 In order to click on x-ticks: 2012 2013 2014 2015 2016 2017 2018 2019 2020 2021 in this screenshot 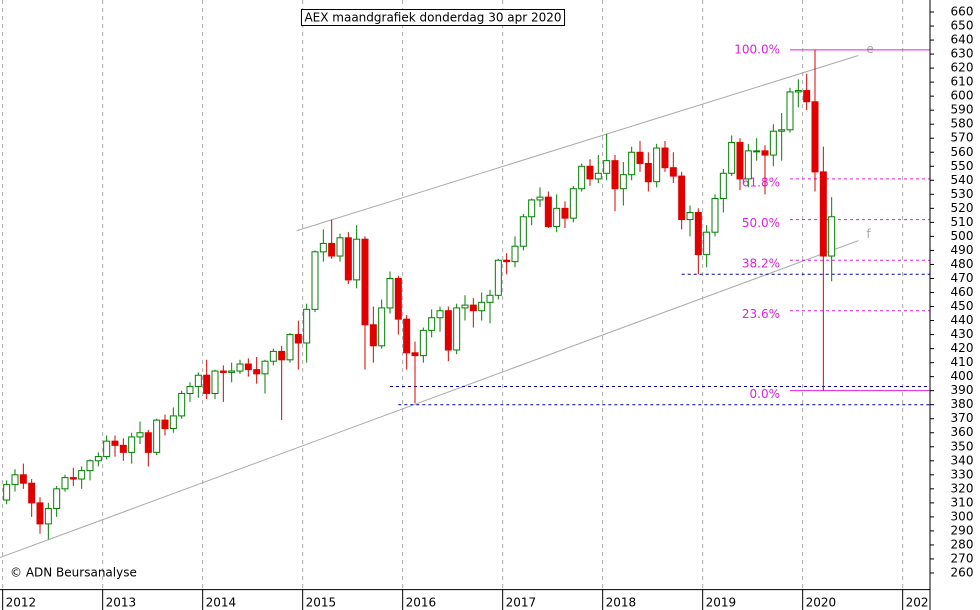, I will do `click(466, 599)`.